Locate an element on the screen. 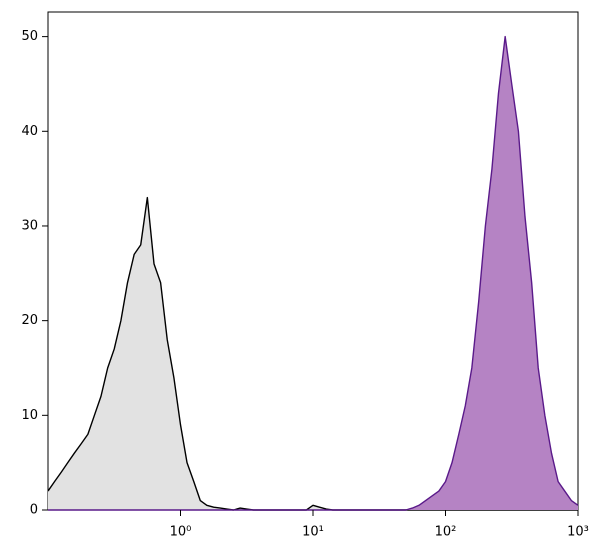 Image resolution: width=600 pixels, height=560 pixels. x-tick-label: 10³ is located at coordinates (578, 532).